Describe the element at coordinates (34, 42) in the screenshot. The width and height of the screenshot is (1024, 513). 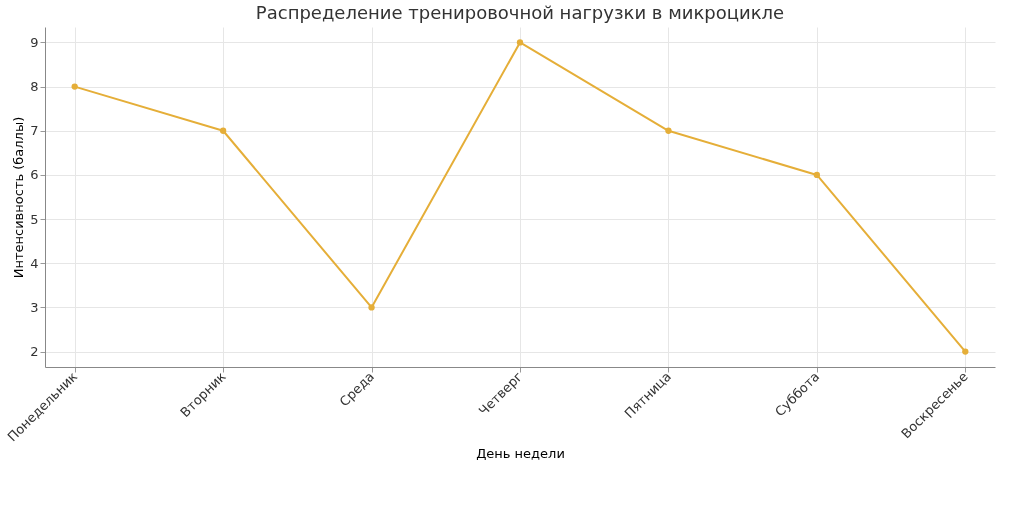
I see `y-tick-label: 9` at that location.